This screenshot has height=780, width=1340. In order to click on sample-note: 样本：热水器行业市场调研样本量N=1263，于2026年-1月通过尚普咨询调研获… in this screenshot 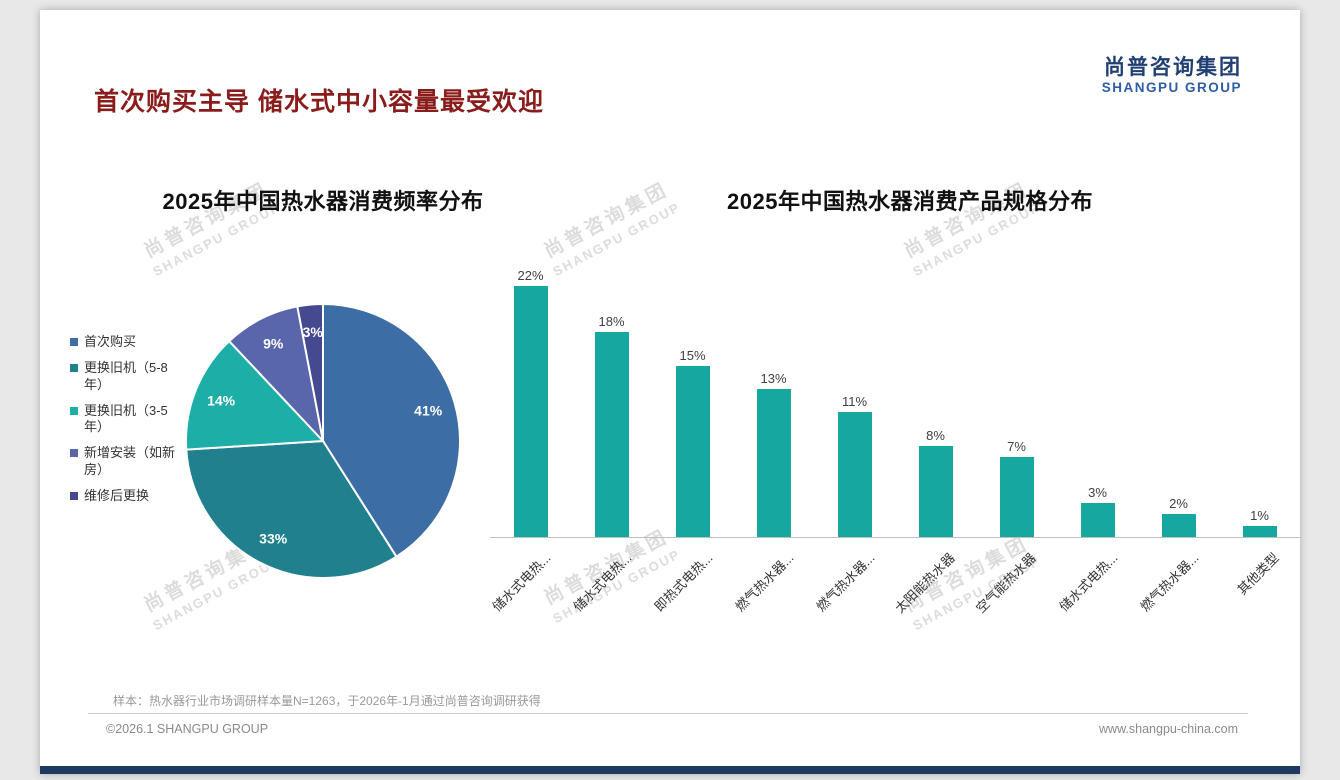, I will do `click(327, 701)`.